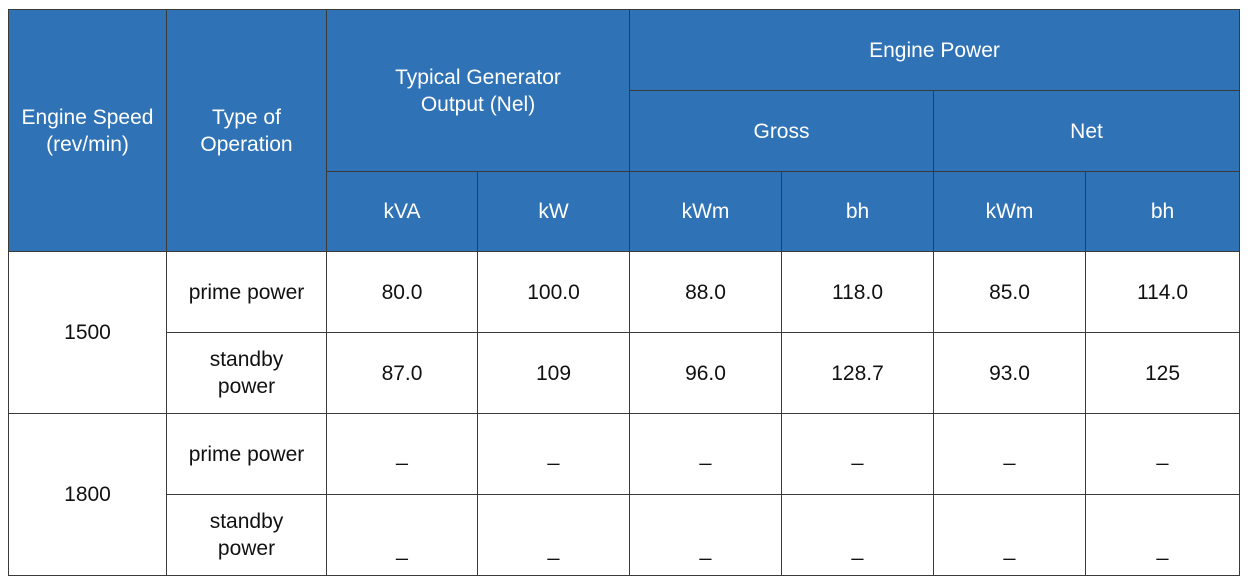 The width and height of the screenshot is (1250, 582). I want to click on engine-speed-cell: 1800, so click(87, 494).